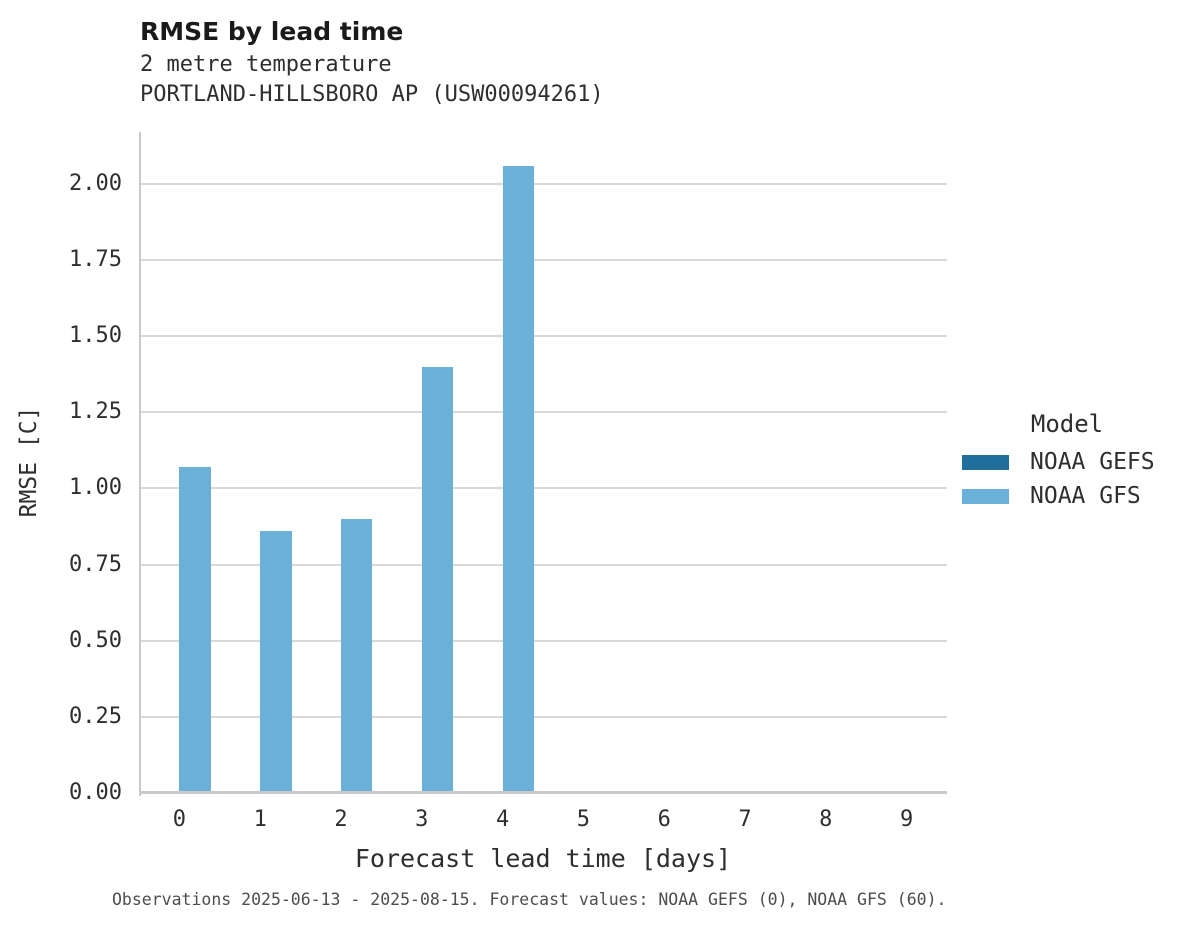  I want to click on gridline-y-0.50, so click(543, 640).